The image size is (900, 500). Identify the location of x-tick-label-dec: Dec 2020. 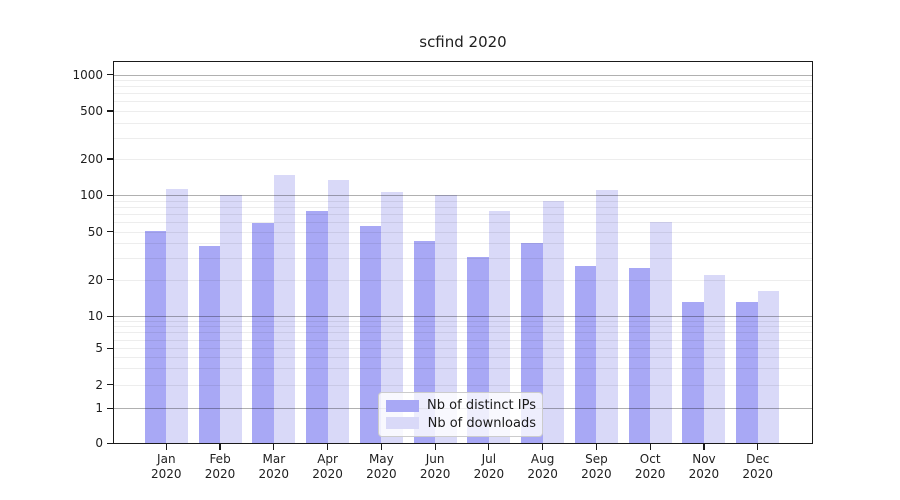
(757, 466).